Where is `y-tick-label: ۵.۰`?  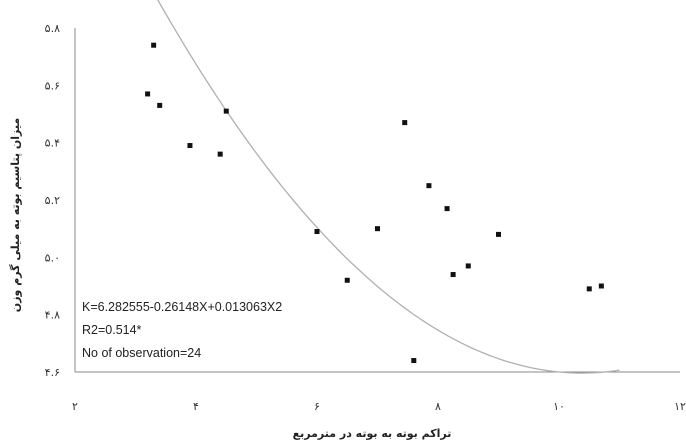 y-tick-label: ۵.۰ is located at coordinates (52, 257).